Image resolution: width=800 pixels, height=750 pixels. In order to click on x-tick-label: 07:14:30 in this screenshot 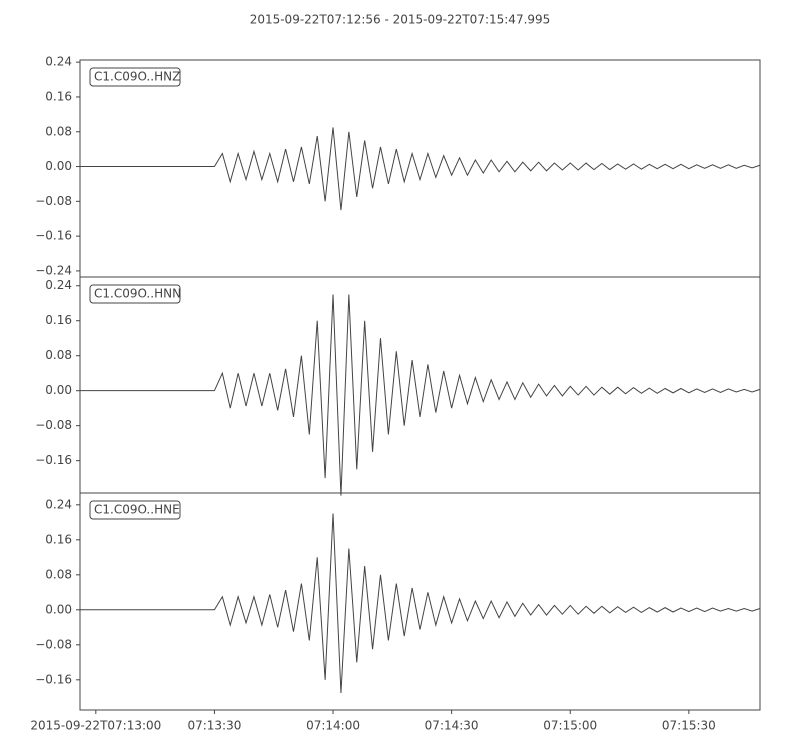, I will do `click(452, 726)`.